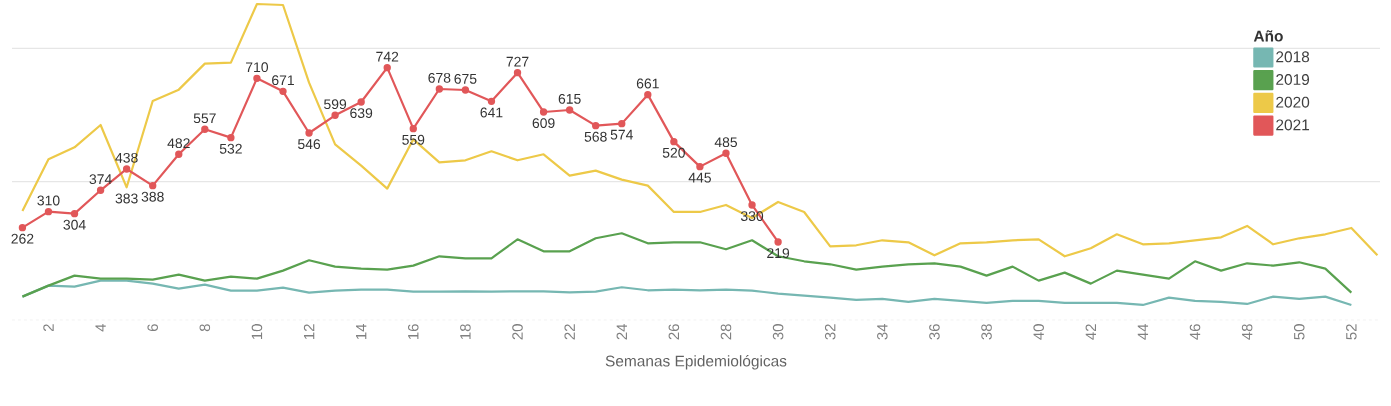 The height and width of the screenshot is (406, 1391). Describe the element at coordinates (361, 113) in the screenshot. I see `data-label: 639` at that location.